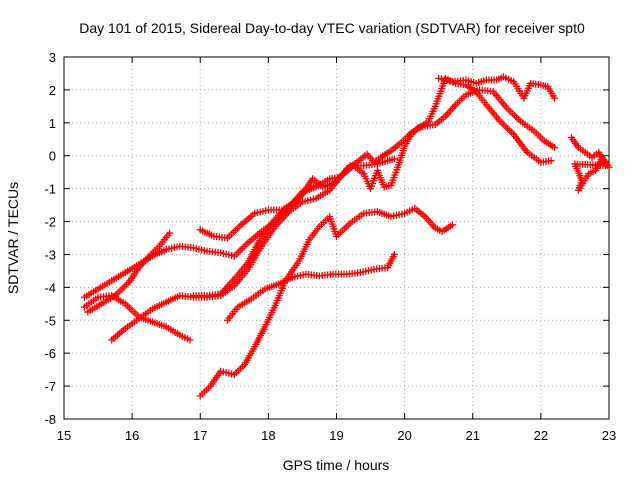 The image size is (640, 480). I want to click on x-tick-label: 21, so click(473, 435).